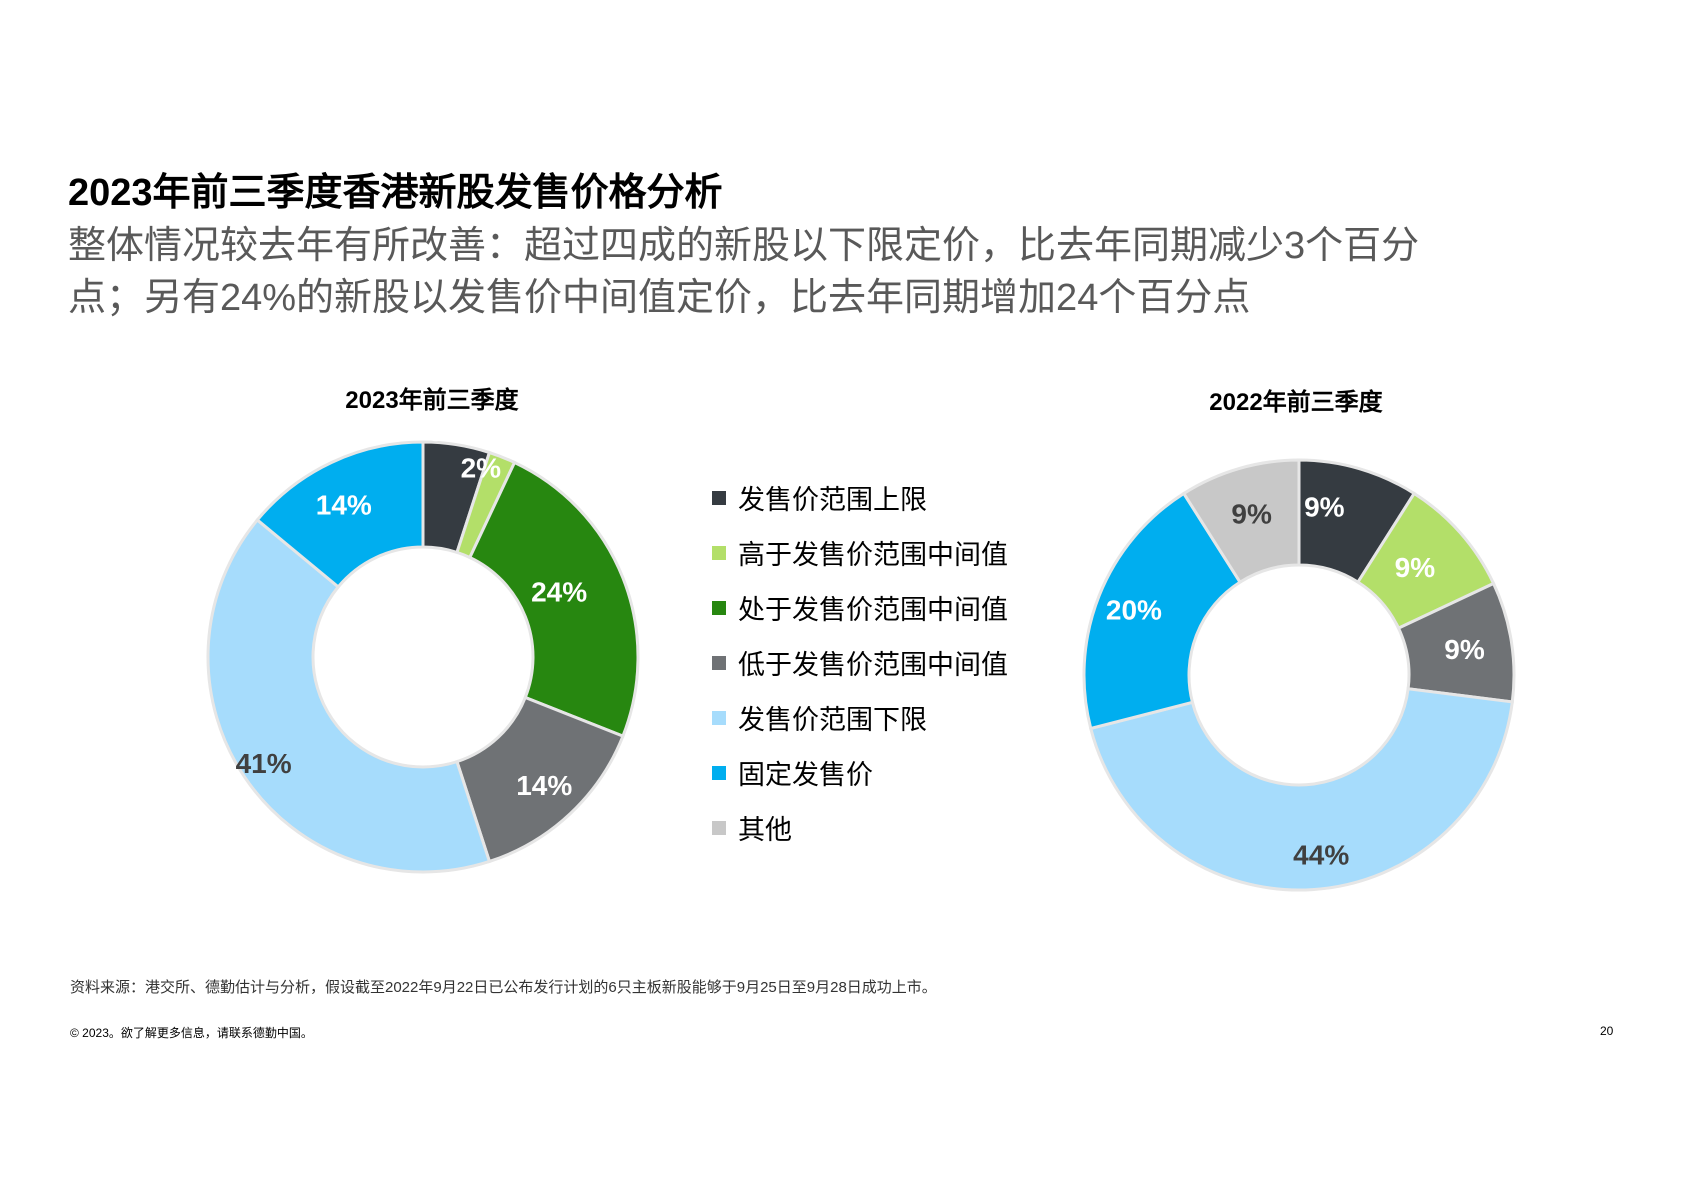 Image resolution: width=1684 pixels, height=1190 pixels. Describe the element at coordinates (805, 775) in the screenshot. I see `legend-label: 固定发售价` at that location.